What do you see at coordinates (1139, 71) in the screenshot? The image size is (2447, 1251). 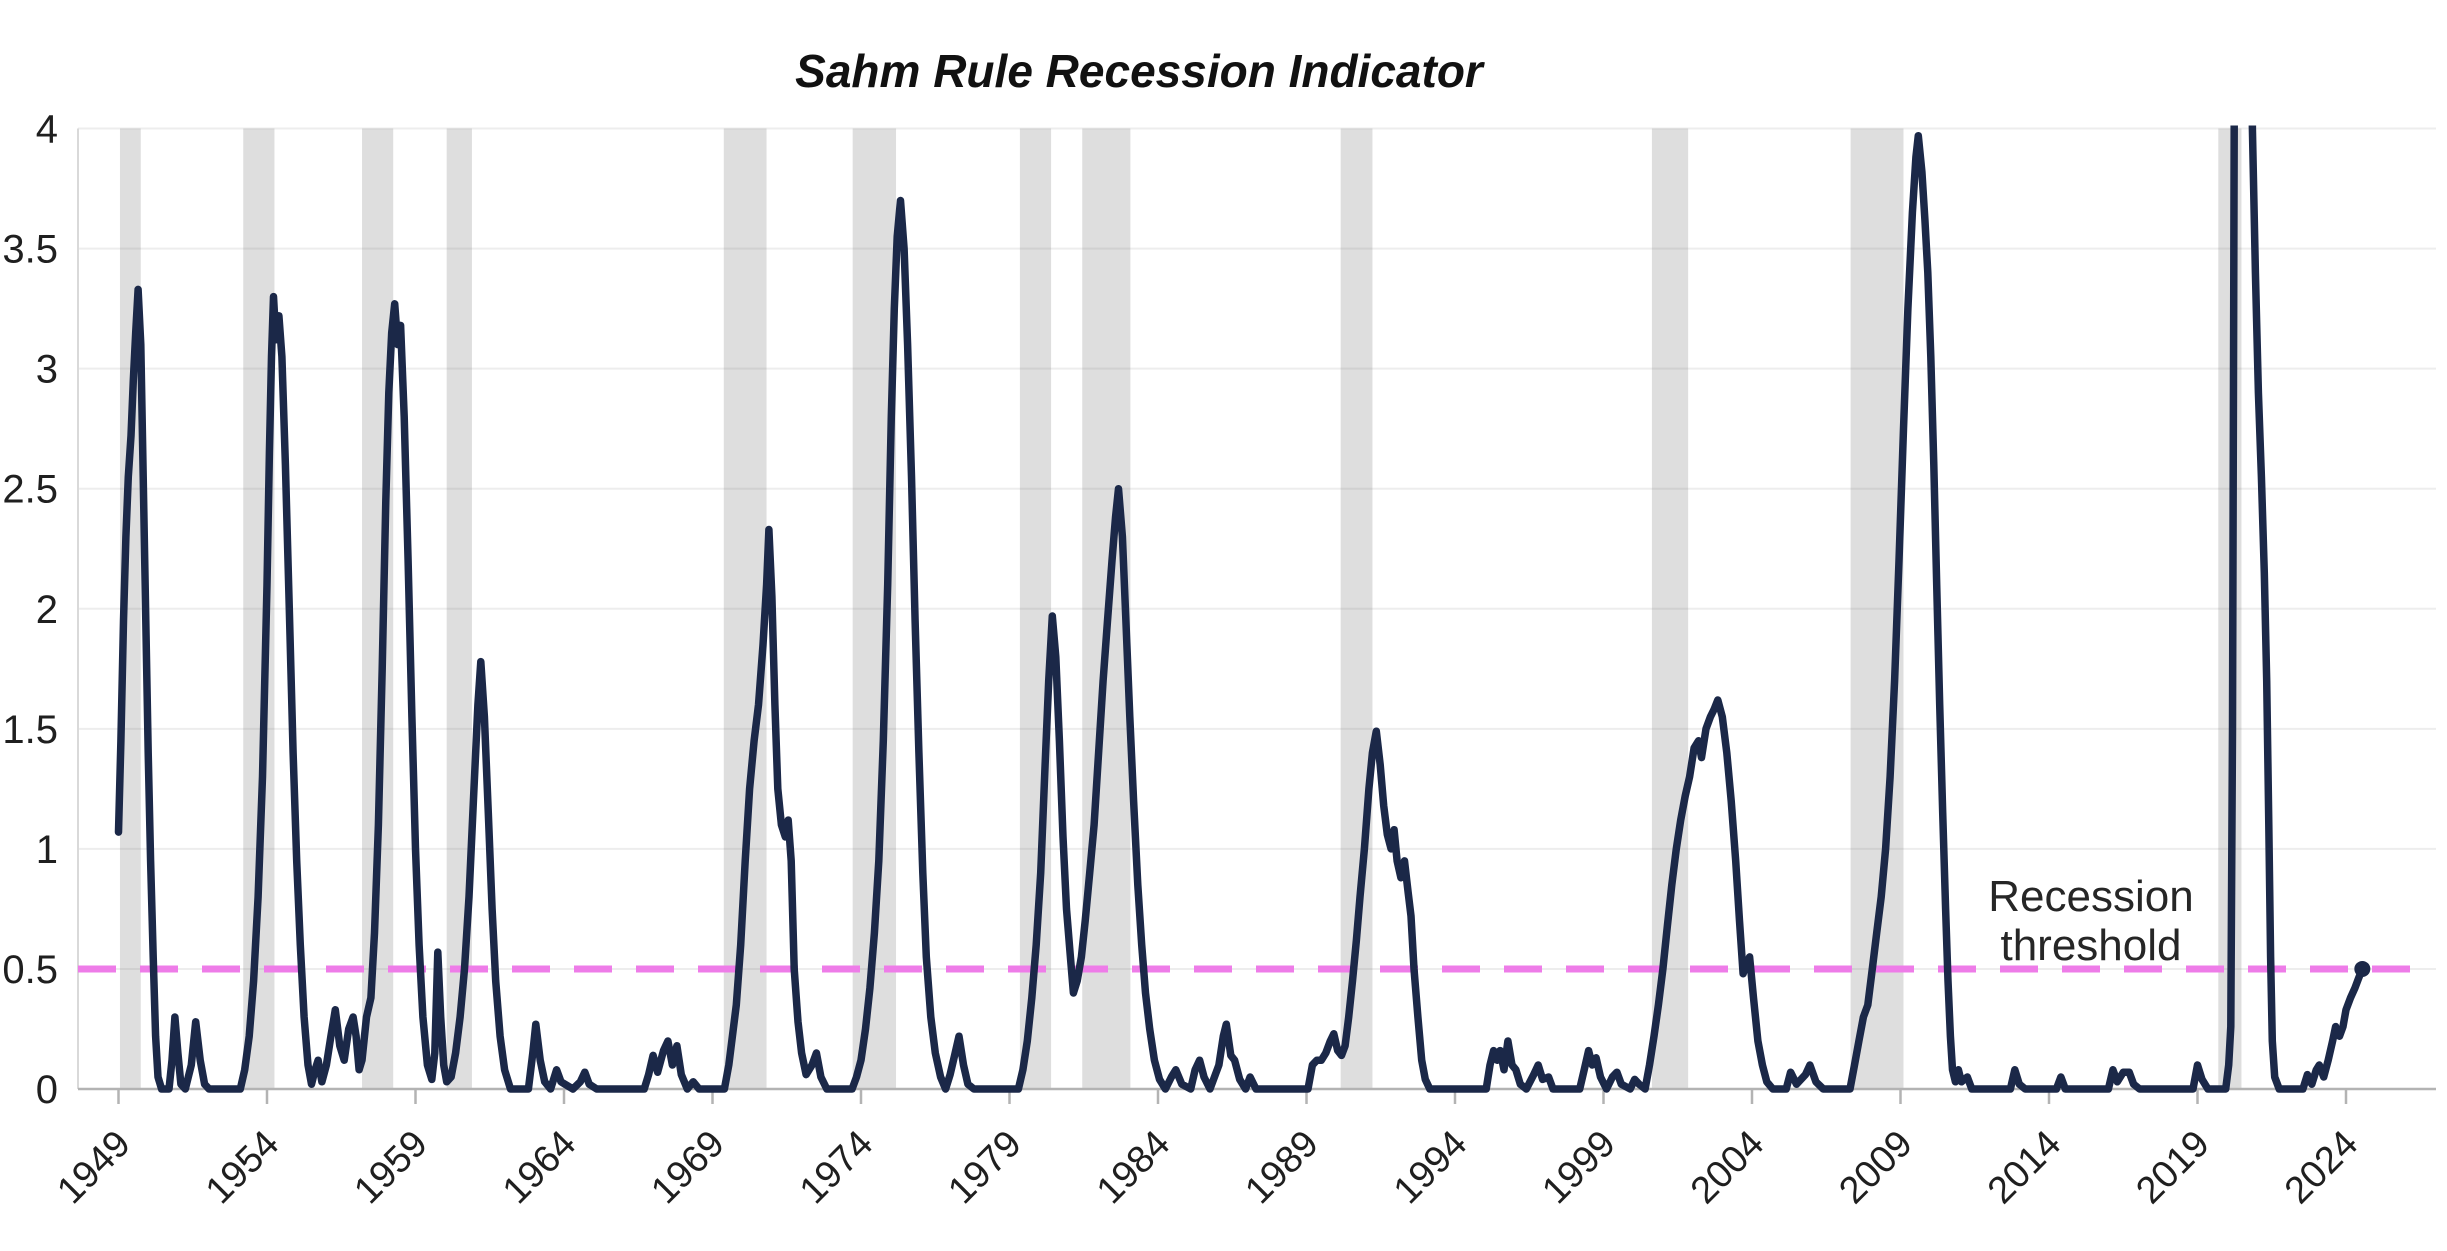 I see `chart-title: Sahm Rule Recession Indicator` at bounding box center [1139, 71].